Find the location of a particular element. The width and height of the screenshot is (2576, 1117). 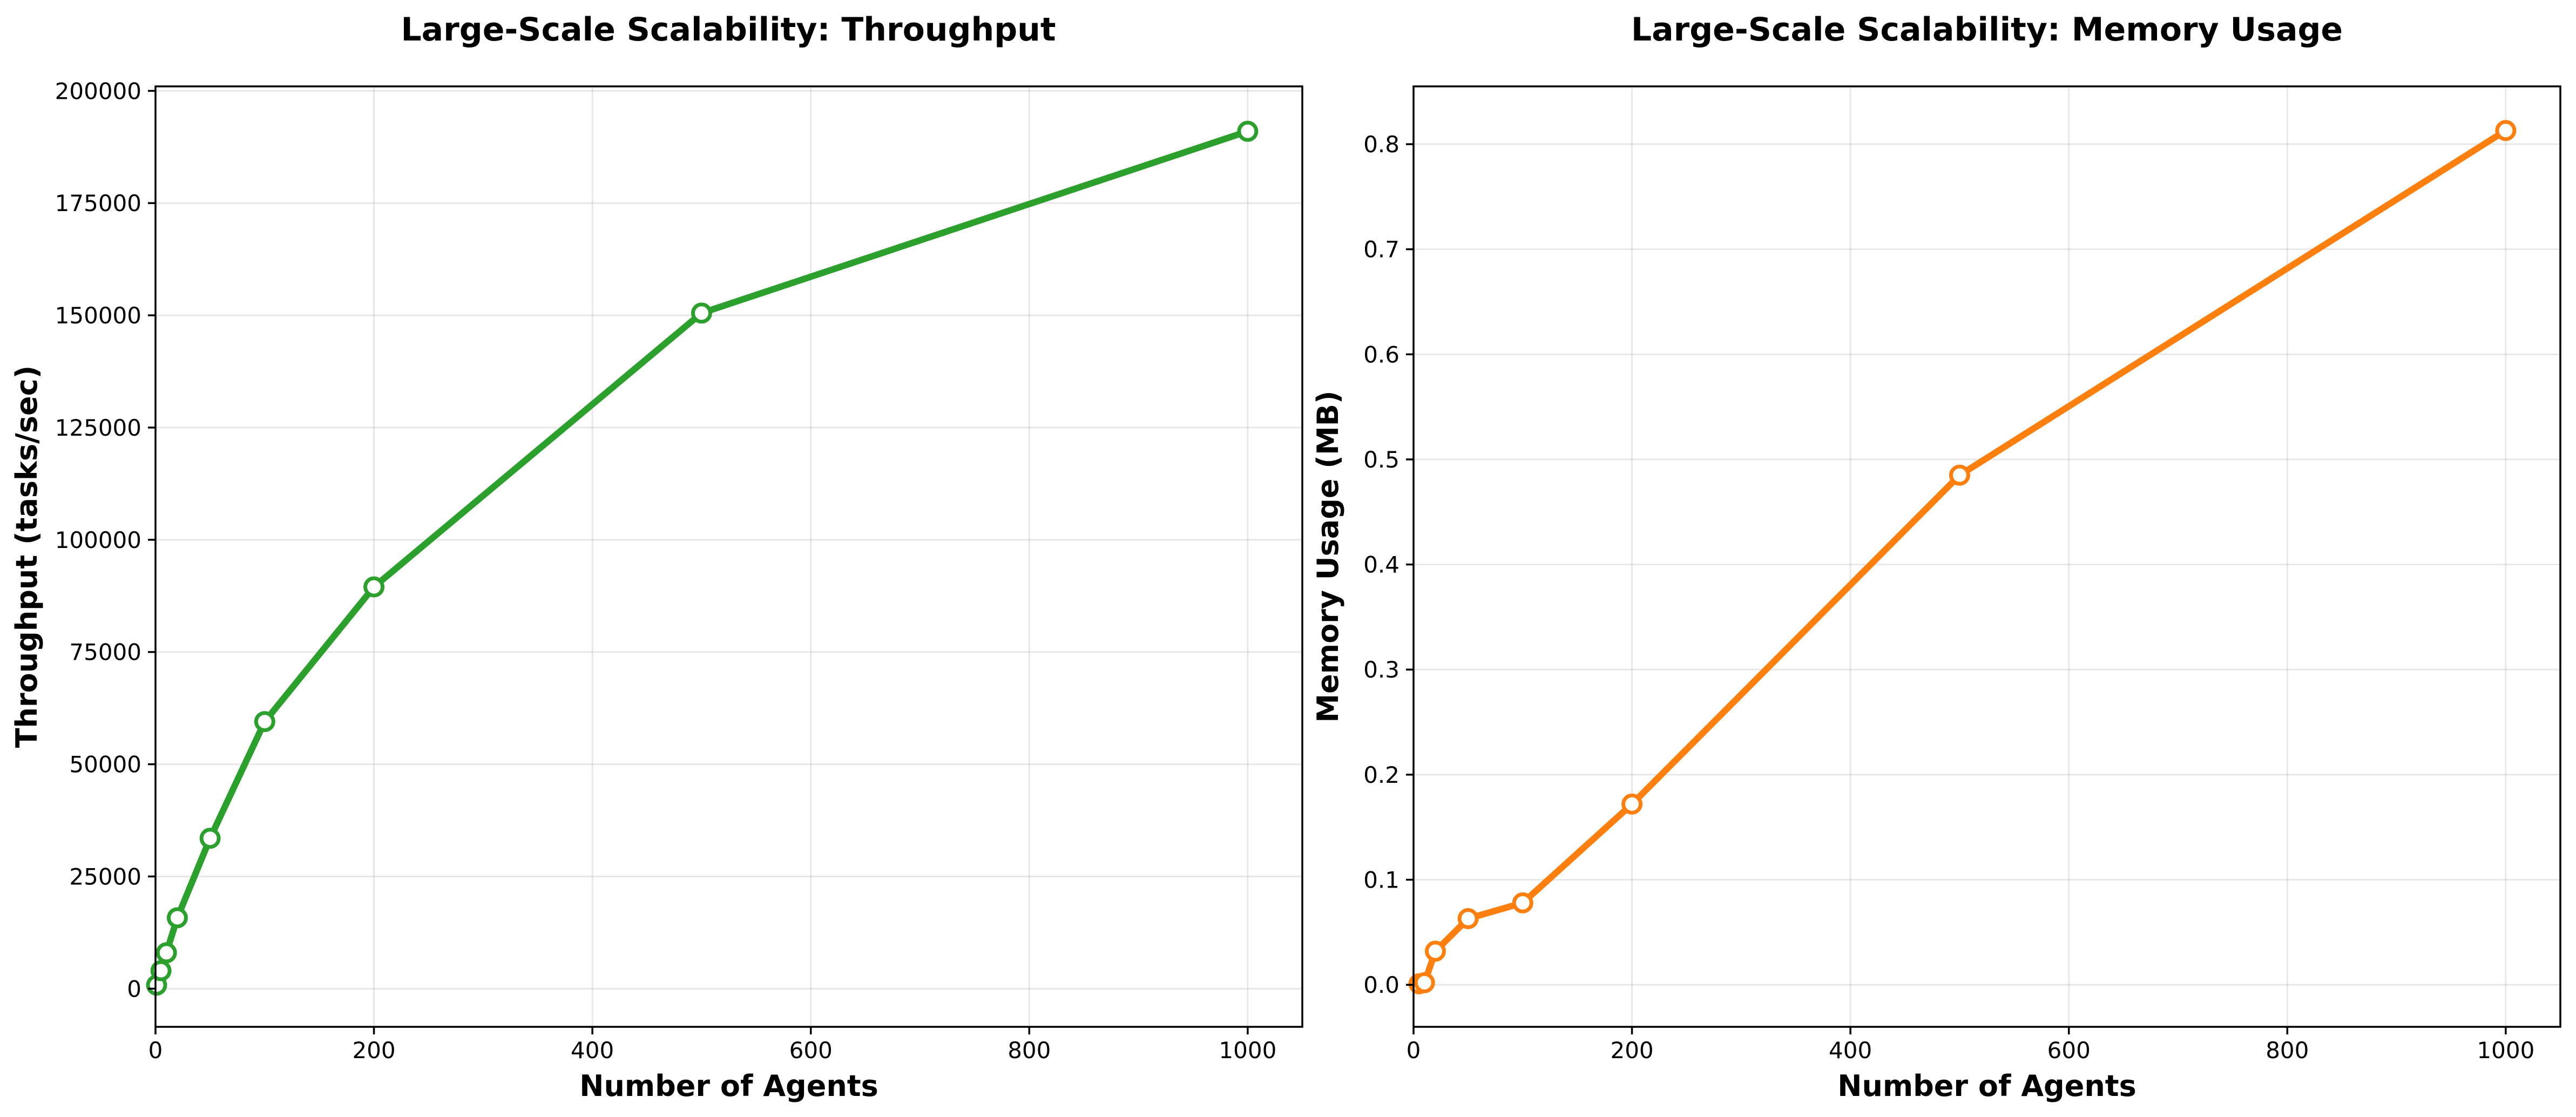

y-tick-label: 150000 is located at coordinates (98, 315).